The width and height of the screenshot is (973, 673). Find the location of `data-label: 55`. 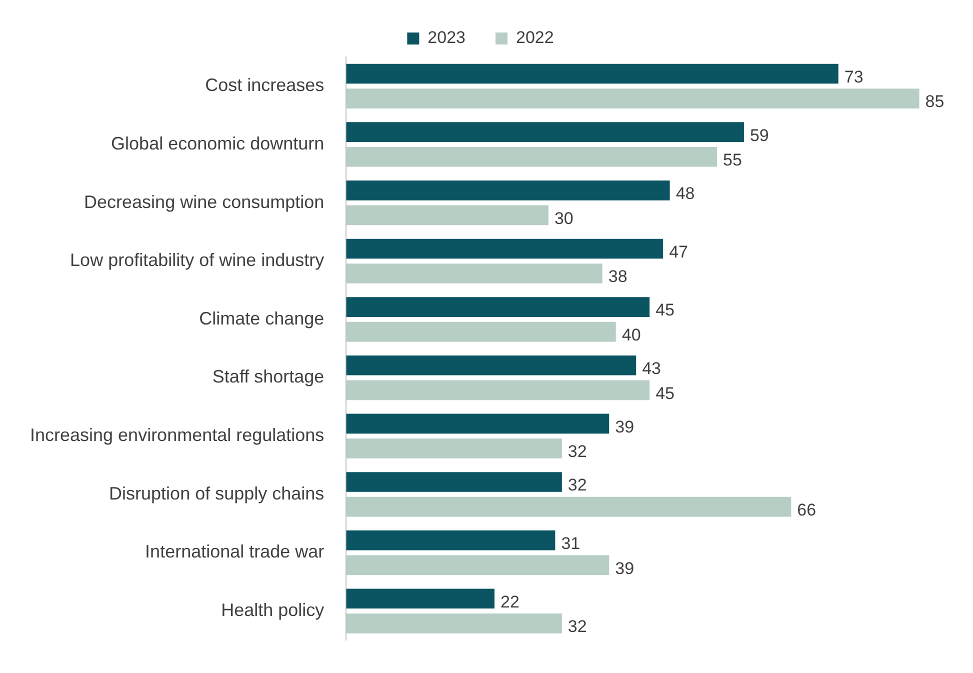

data-label: 55 is located at coordinates (732, 160).